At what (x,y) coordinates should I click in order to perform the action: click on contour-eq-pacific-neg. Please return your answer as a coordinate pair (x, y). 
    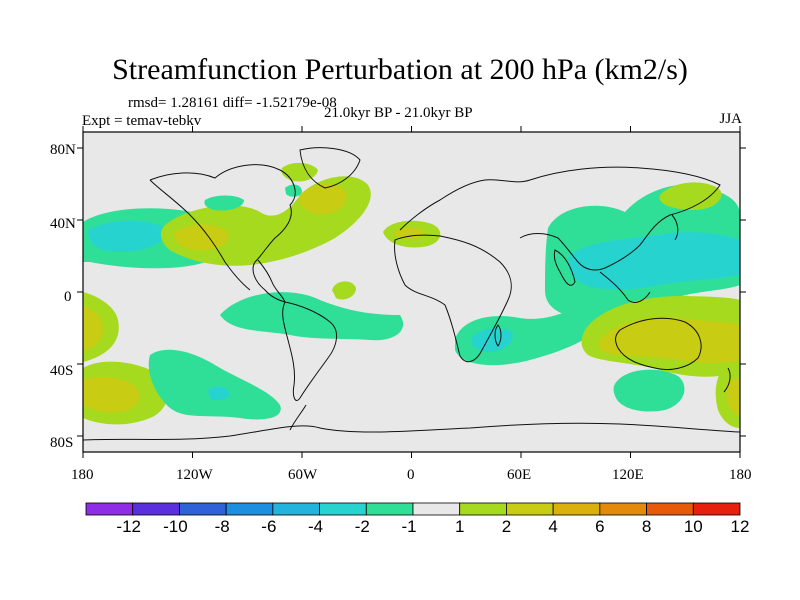
    Looking at the image, I should click on (312, 316).